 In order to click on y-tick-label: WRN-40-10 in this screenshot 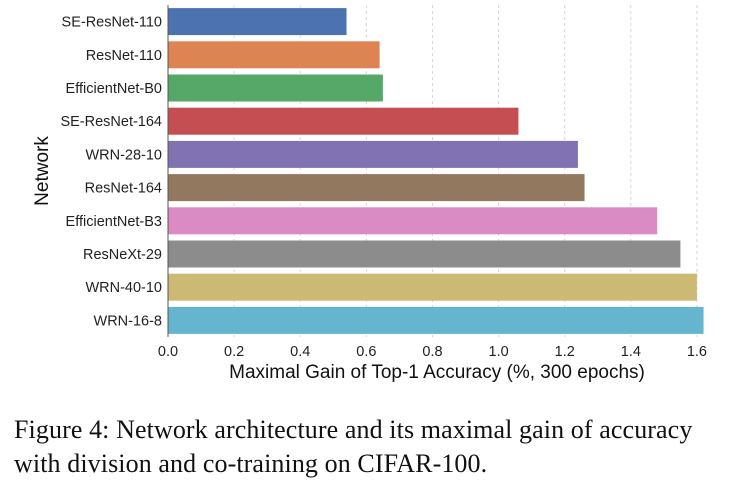, I will do `click(123, 288)`.